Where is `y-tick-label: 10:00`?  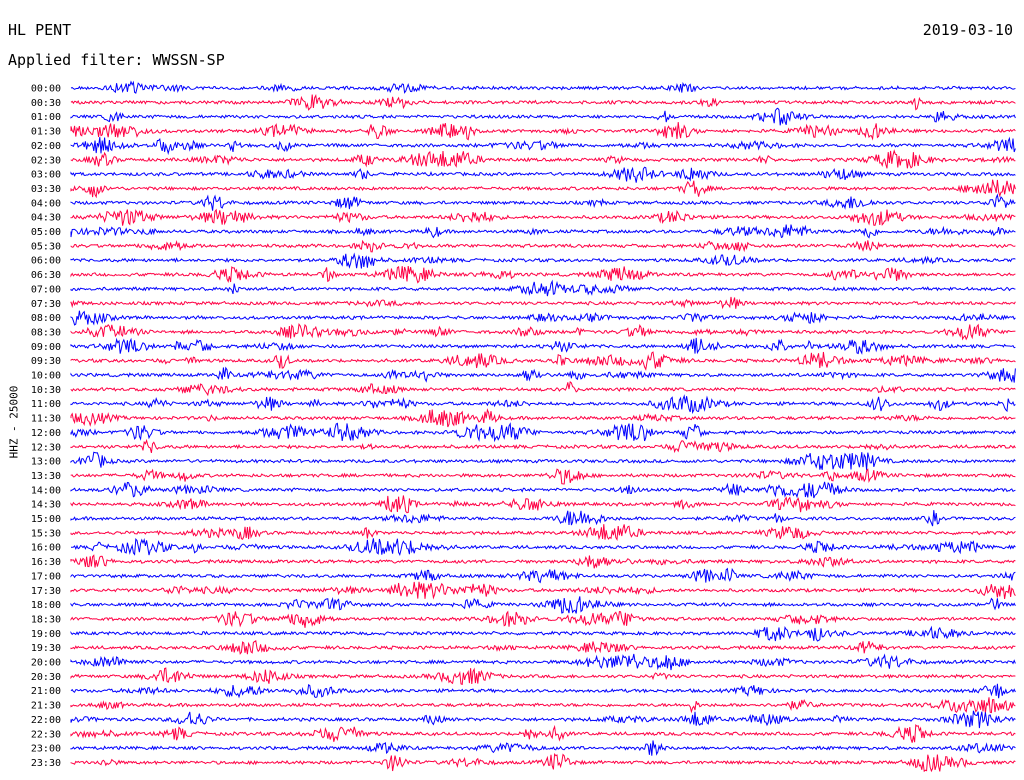
y-tick-label: 10:00 is located at coordinates (46, 376).